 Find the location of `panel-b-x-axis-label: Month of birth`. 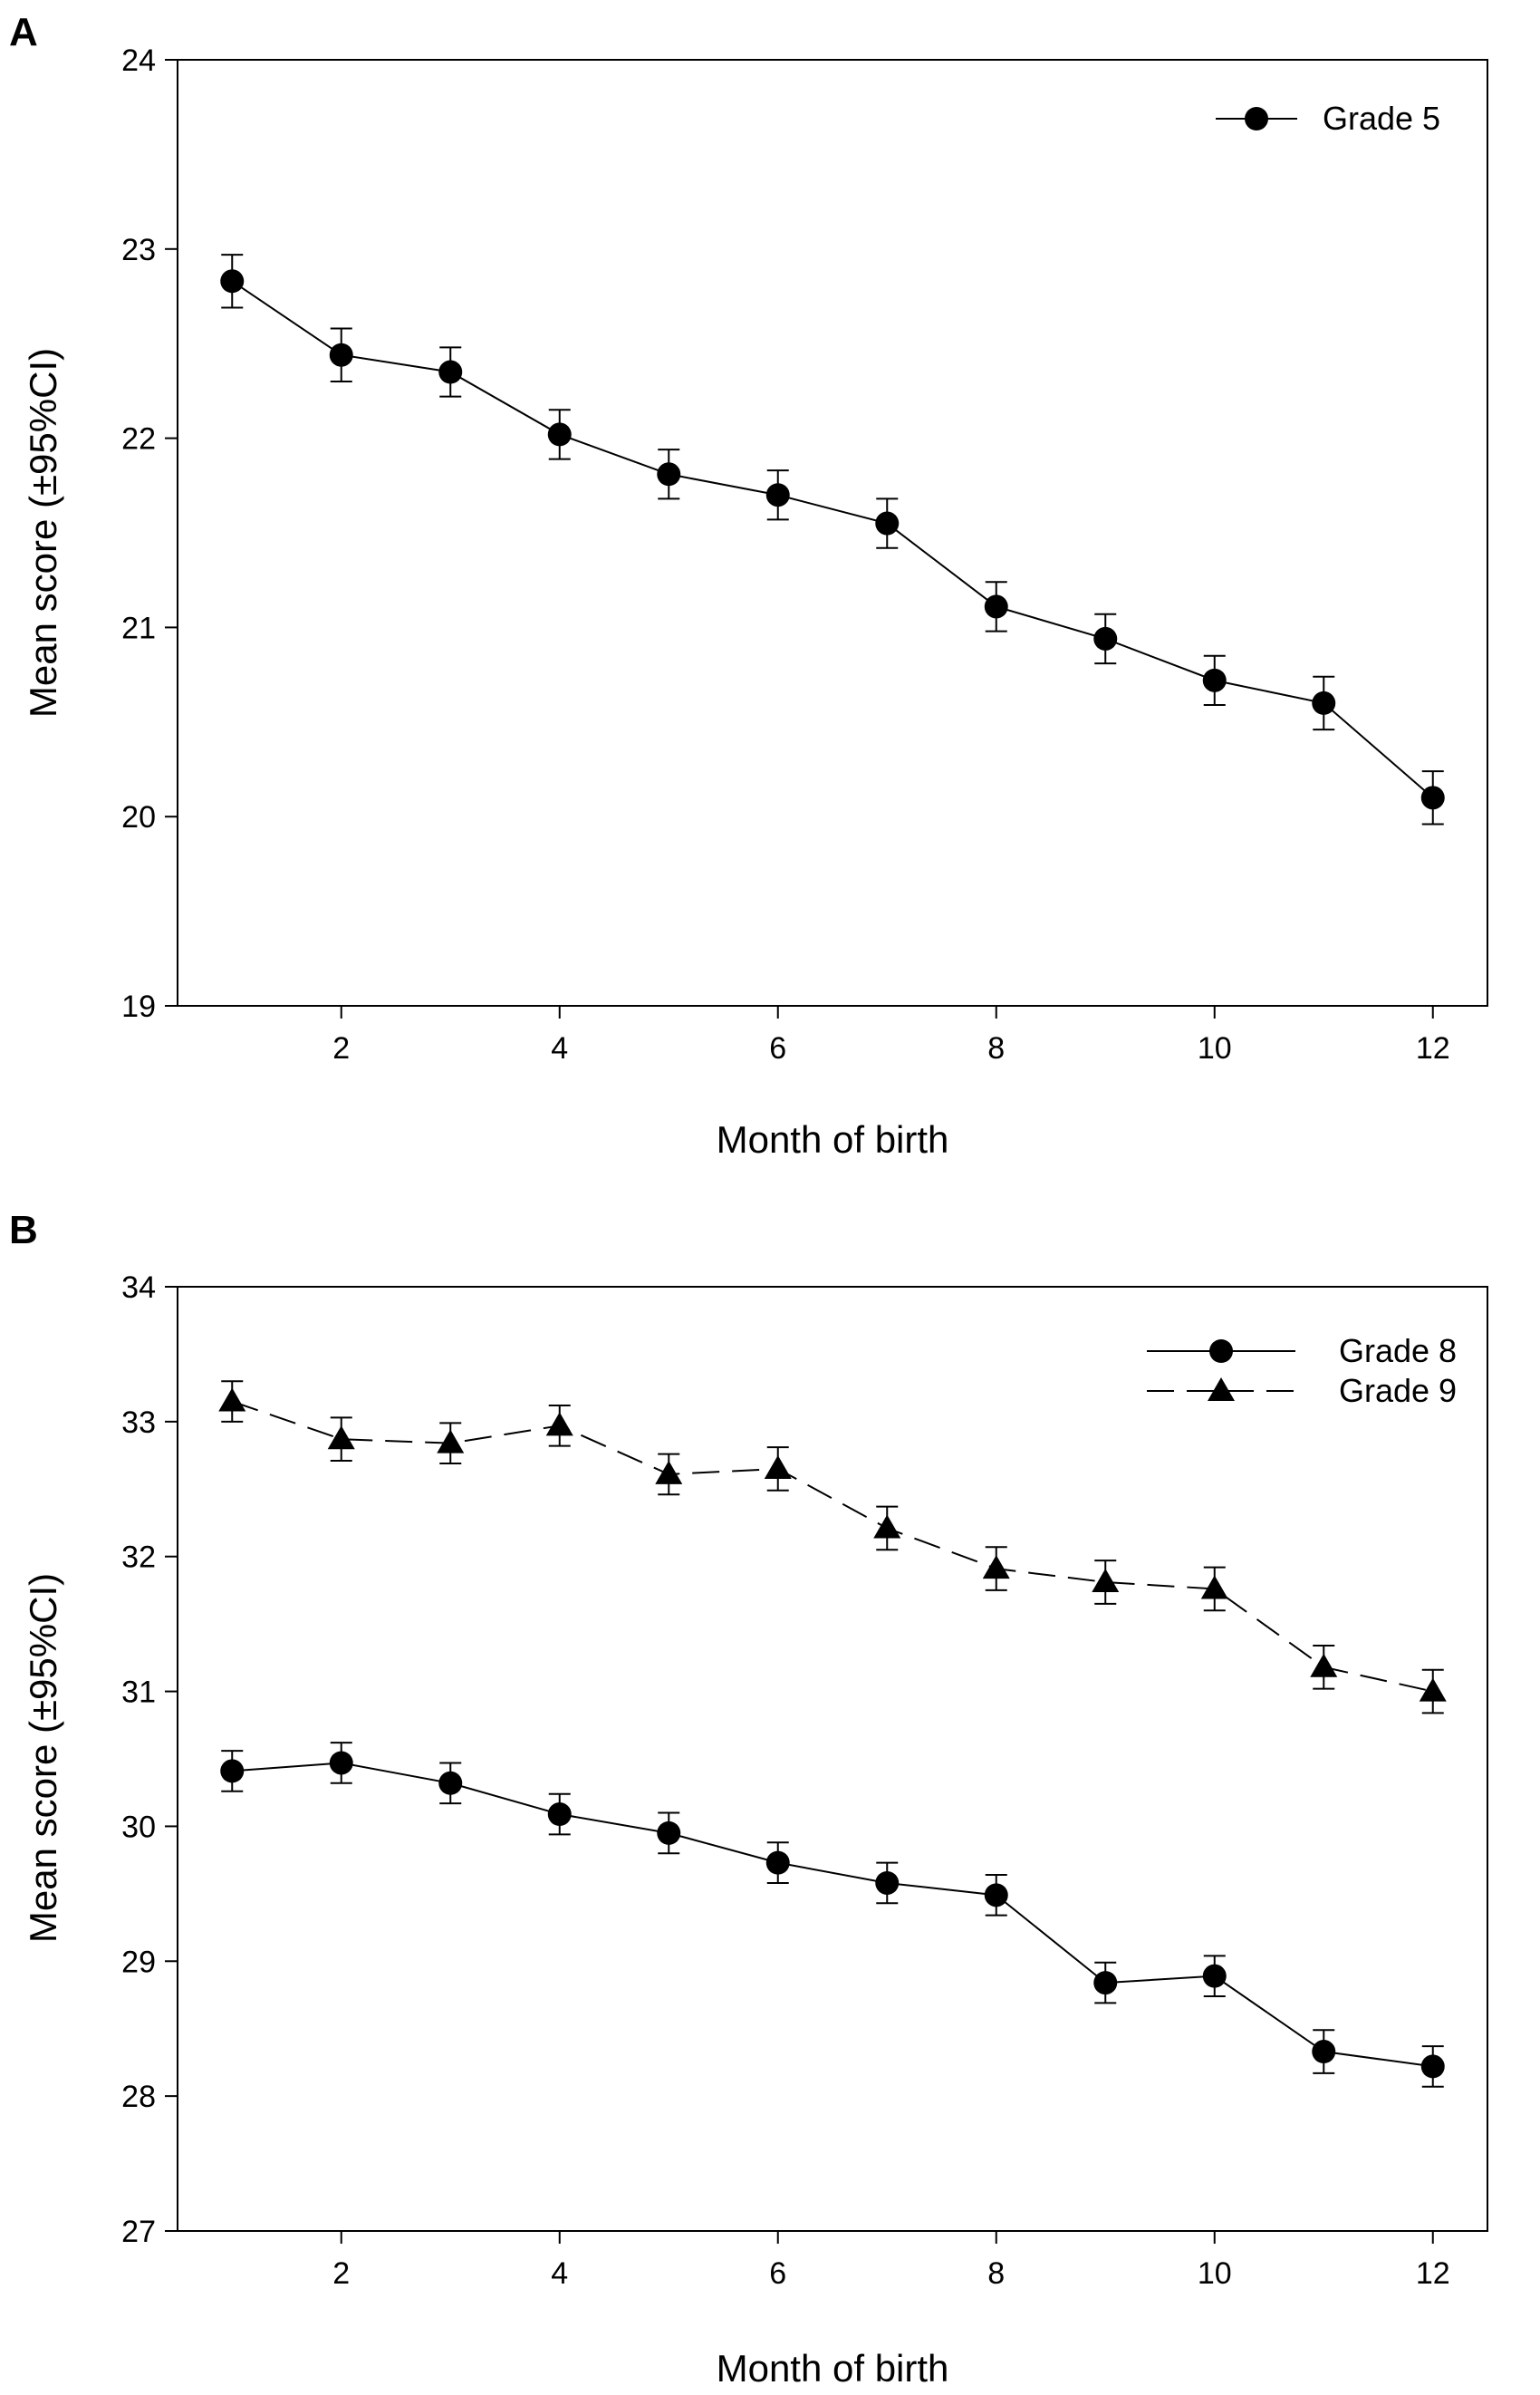

panel-b-x-axis-label: Month of birth is located at coordinates (833, 2369).